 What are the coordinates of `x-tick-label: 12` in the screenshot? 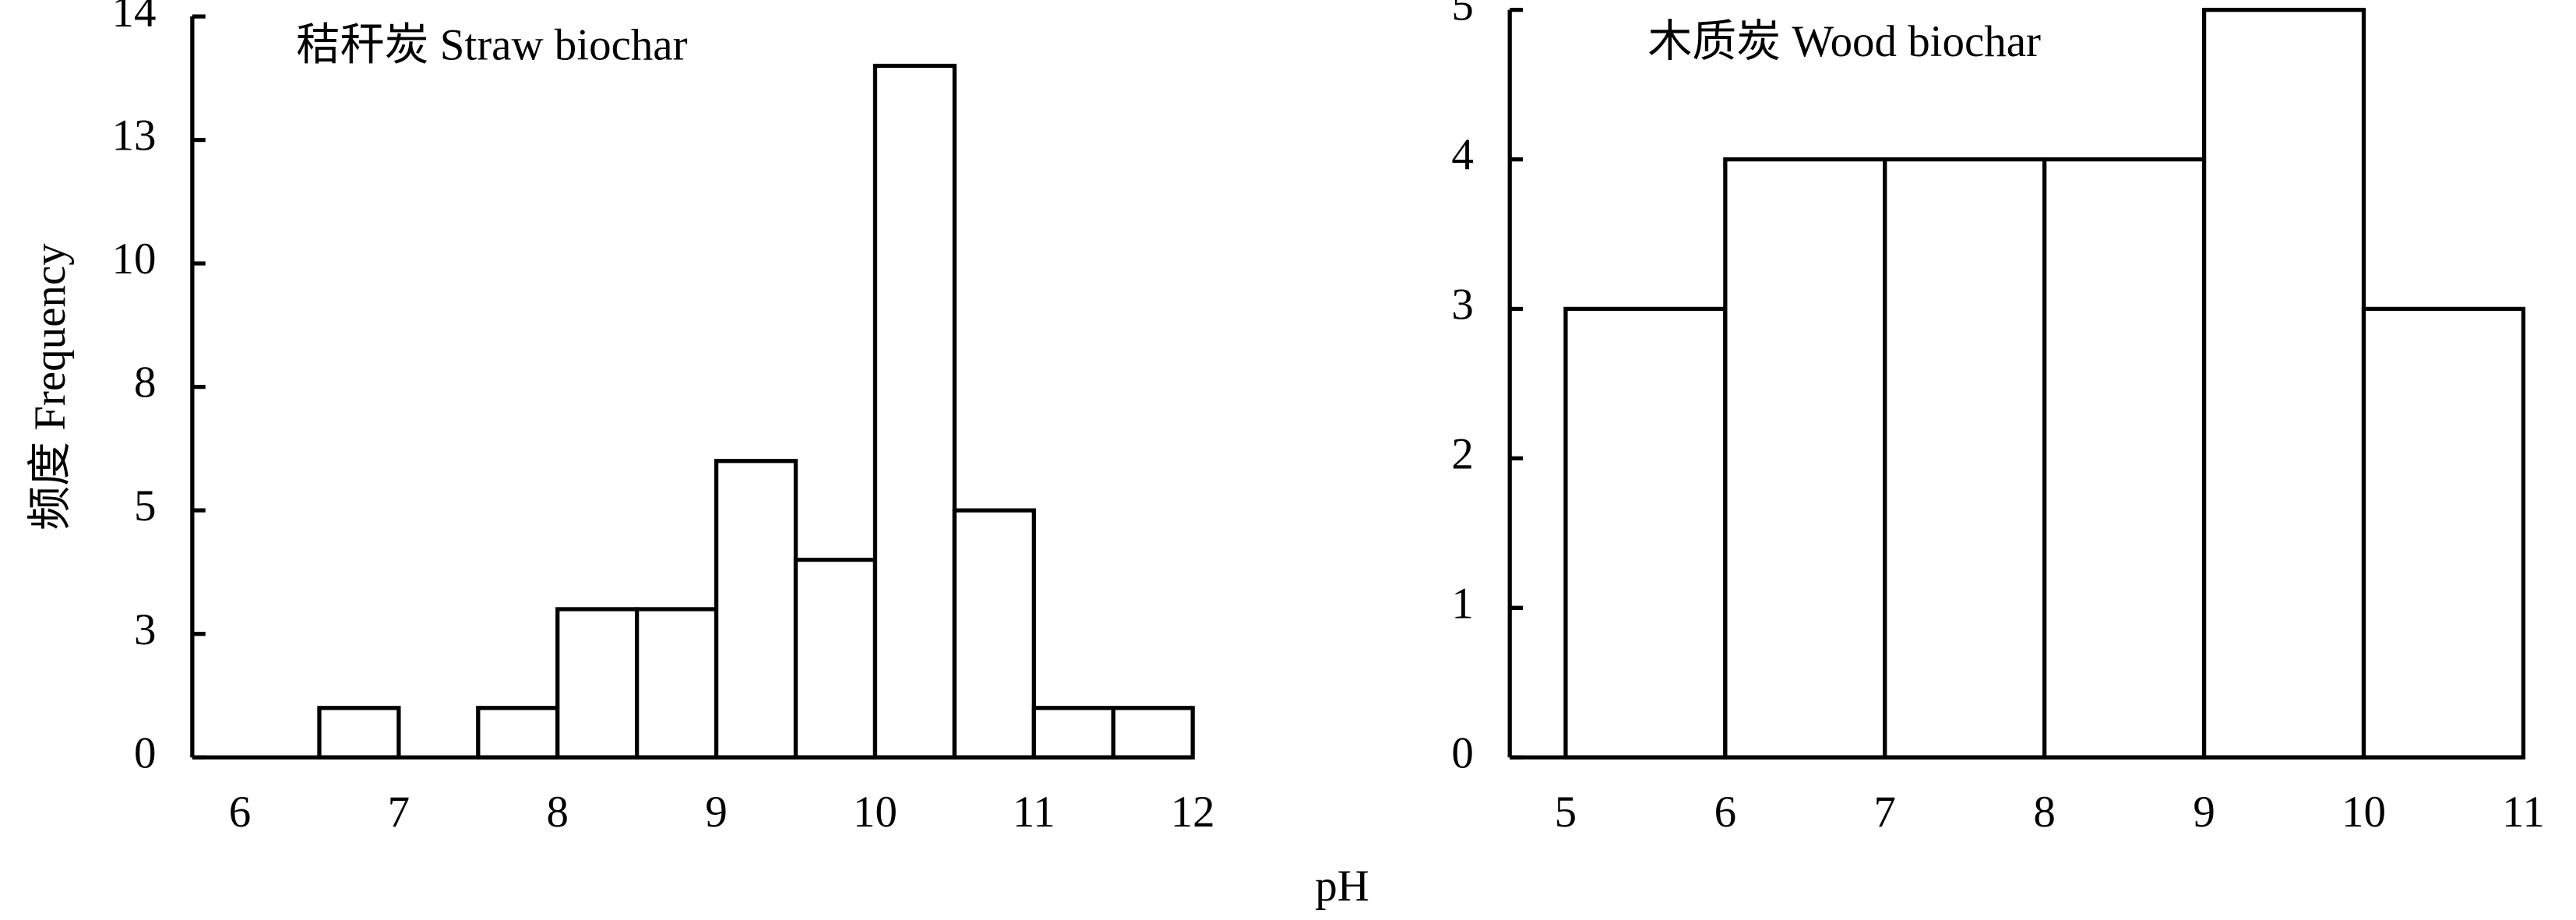 It's located at (1193, 813).